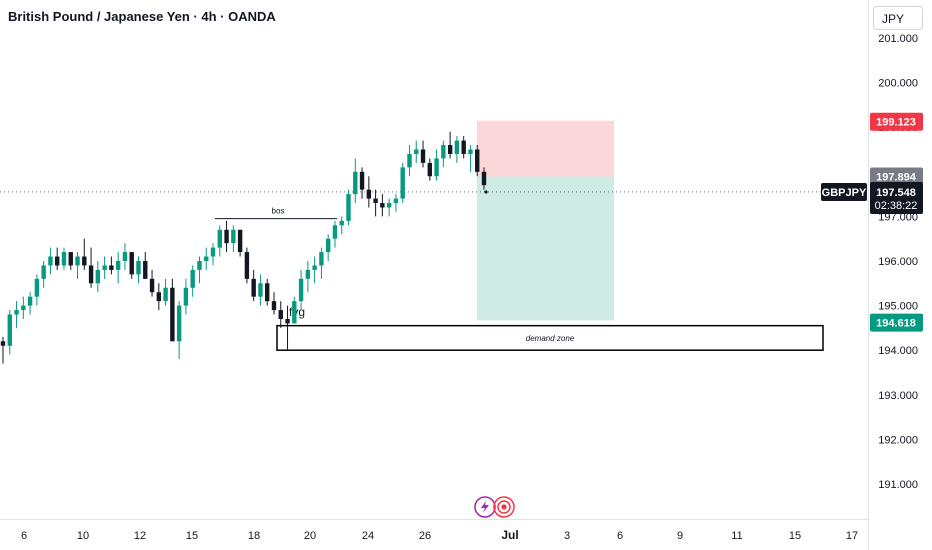  I want to click on entry-price-label: 197.894, so click(896, 178).